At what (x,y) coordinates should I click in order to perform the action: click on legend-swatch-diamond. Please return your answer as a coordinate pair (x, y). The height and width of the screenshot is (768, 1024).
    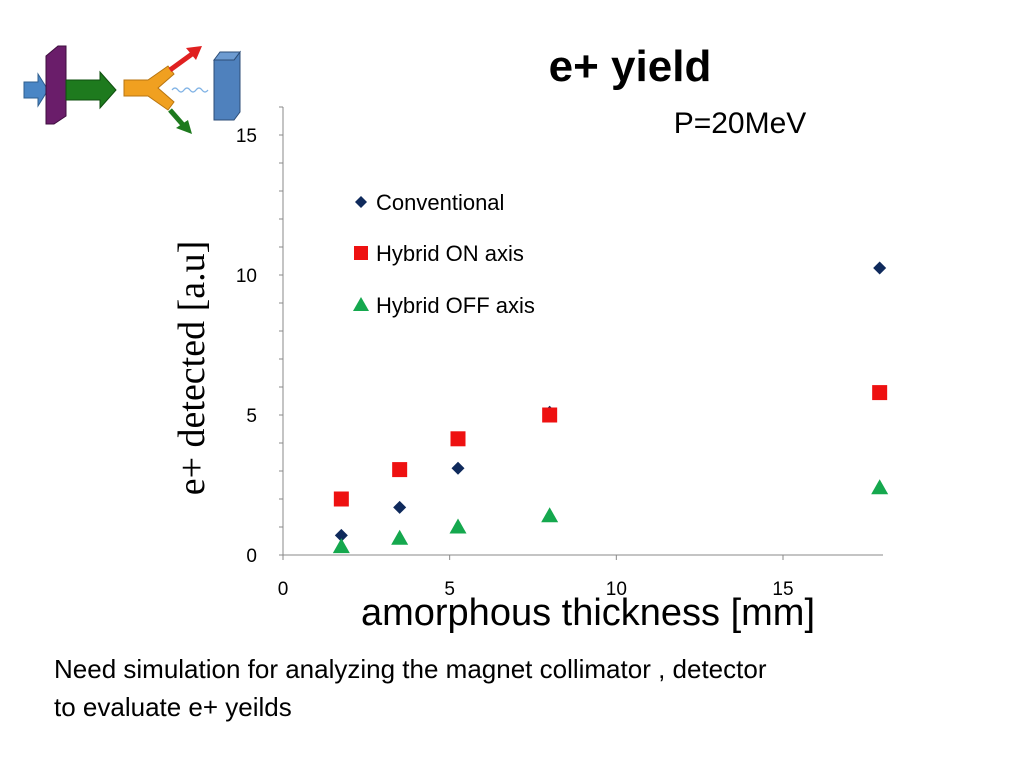
    Looking at the image, I should click on (361, 202).